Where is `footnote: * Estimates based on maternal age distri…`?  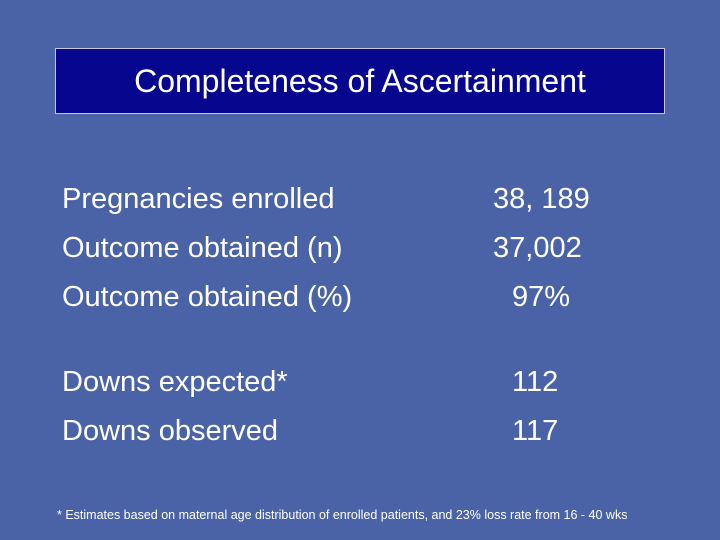
footnote: * Estimates based on maternal age distri… is located at coordinates (342, 515).